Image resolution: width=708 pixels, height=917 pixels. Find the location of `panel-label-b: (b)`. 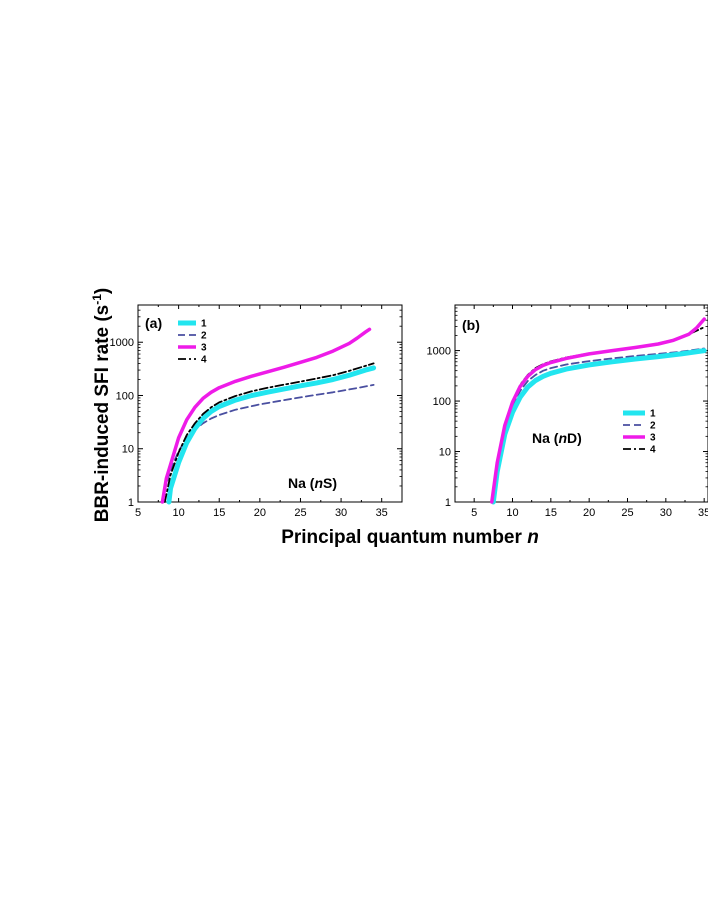

panel-label-b: (b) is located at coordinates (471, 325).